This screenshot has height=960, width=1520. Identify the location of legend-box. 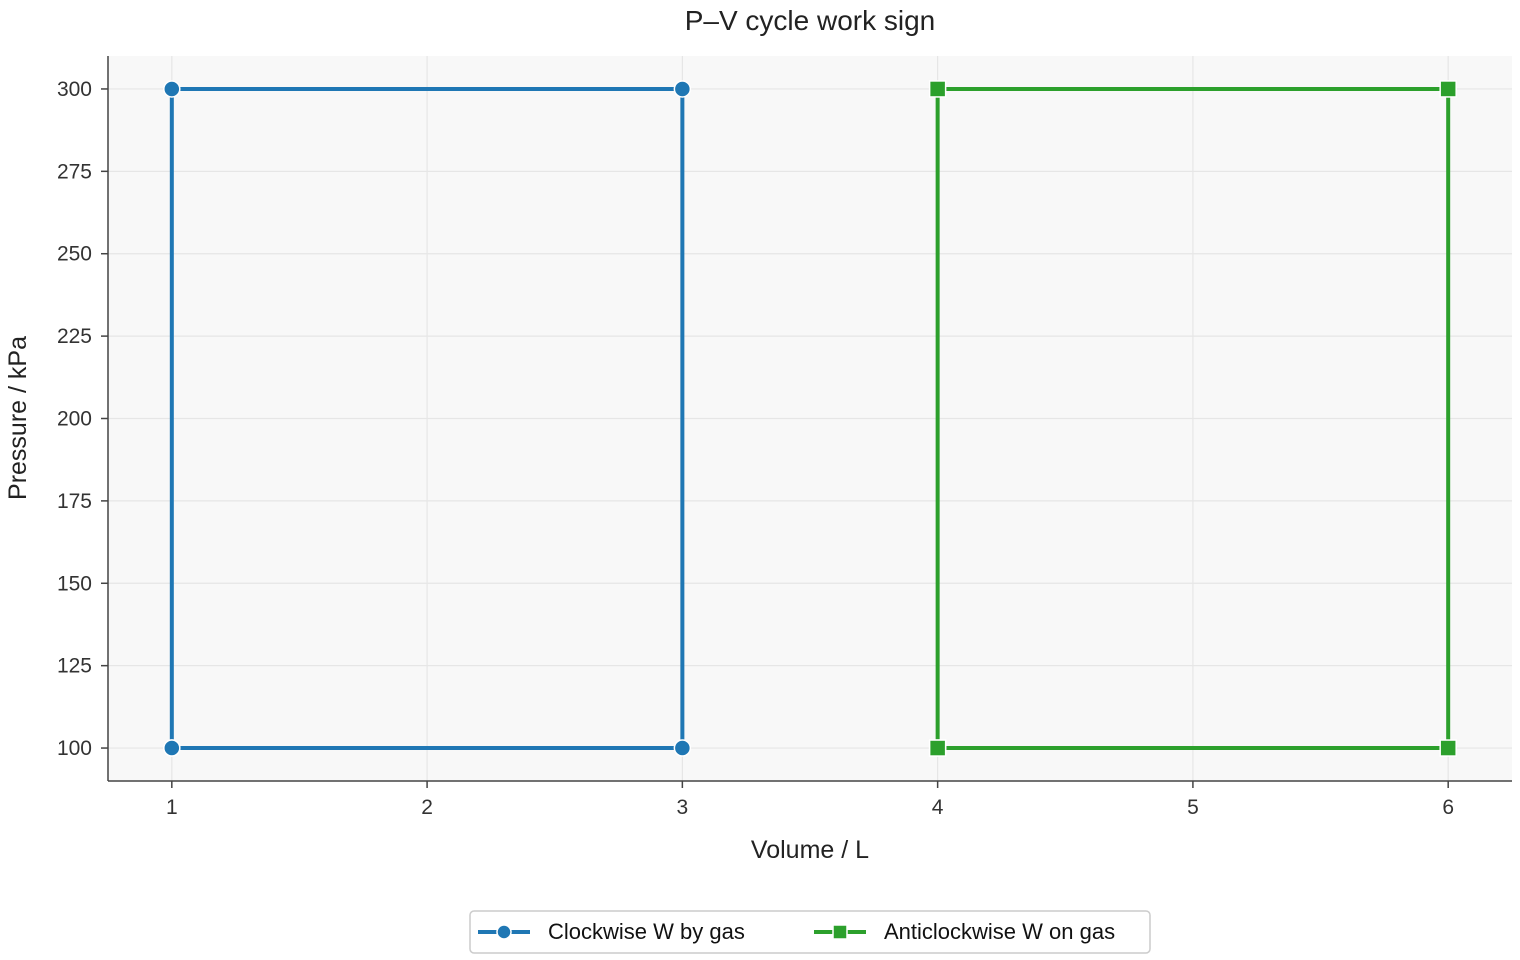
(810, 932).